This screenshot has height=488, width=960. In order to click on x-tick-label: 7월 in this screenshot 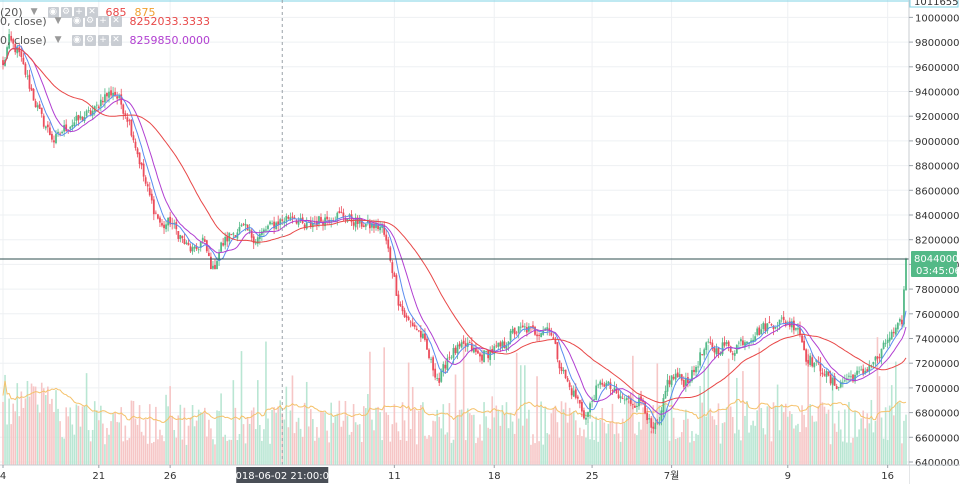, I will do `click(672, 476)`.